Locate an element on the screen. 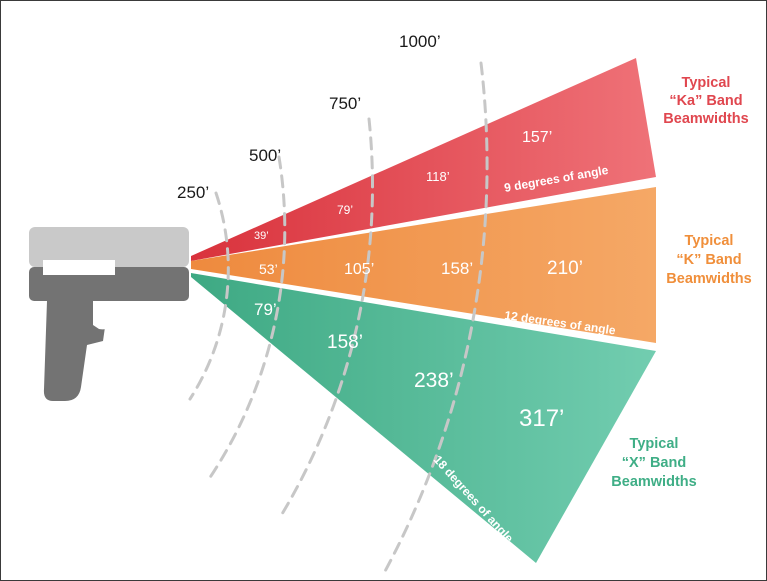 The height and width of the screenshot is (581, 767). x-band-label: Typical “X” Band Beamwidths is located at coordinates (653, 463).